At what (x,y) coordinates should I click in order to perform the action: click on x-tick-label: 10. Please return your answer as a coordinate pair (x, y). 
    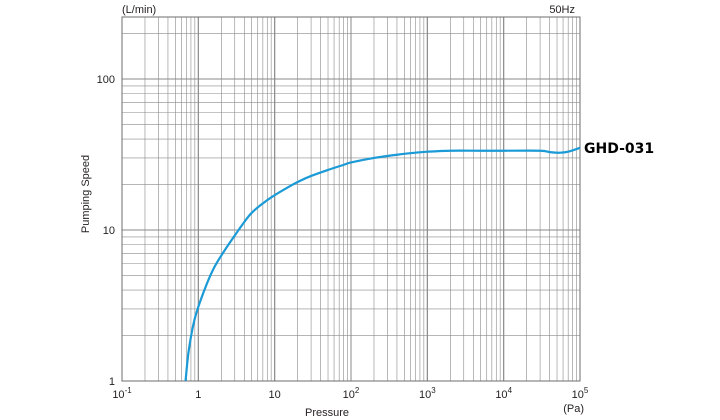
    Looking at the image, I should click on (275, 395).